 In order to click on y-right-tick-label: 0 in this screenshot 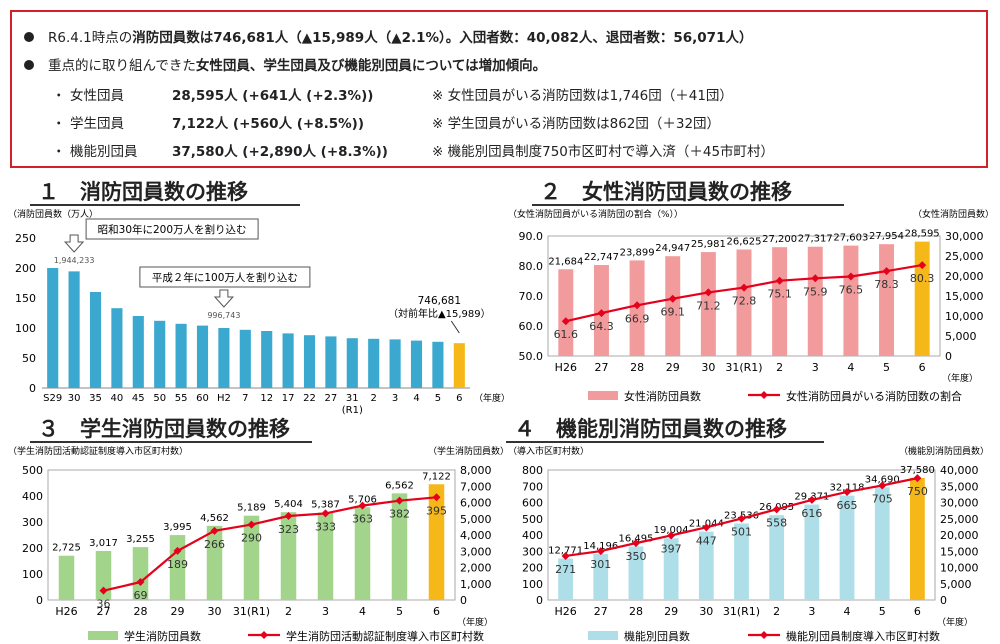, I will do `click(948, 356)`.